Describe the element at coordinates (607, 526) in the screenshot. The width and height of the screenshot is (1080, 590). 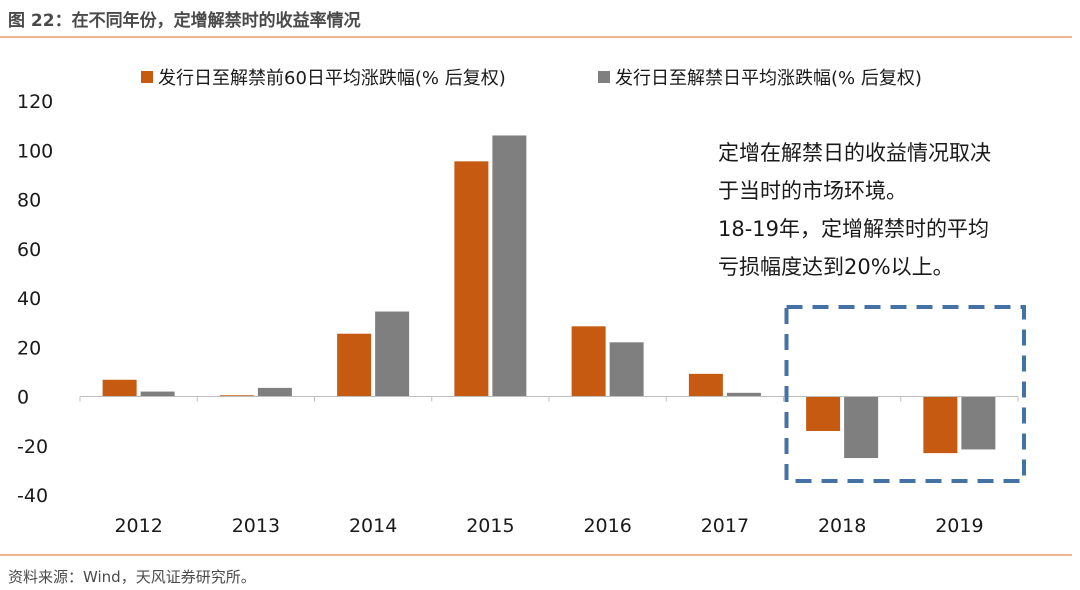
I see `x-tick-label: 2016` at that location.